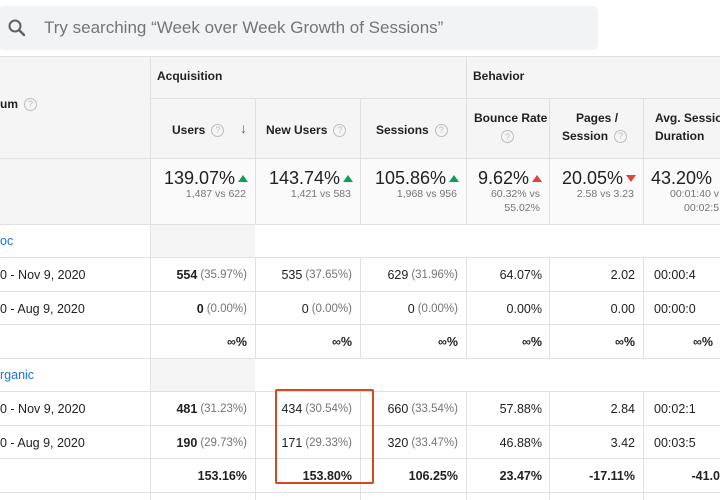 This screenshot has height=500, width=720. What do you see at coordinates (622, 408) in the screenshot?
I see `group-2-row-1-pages: 2.84` at bounding box center [622, 408].